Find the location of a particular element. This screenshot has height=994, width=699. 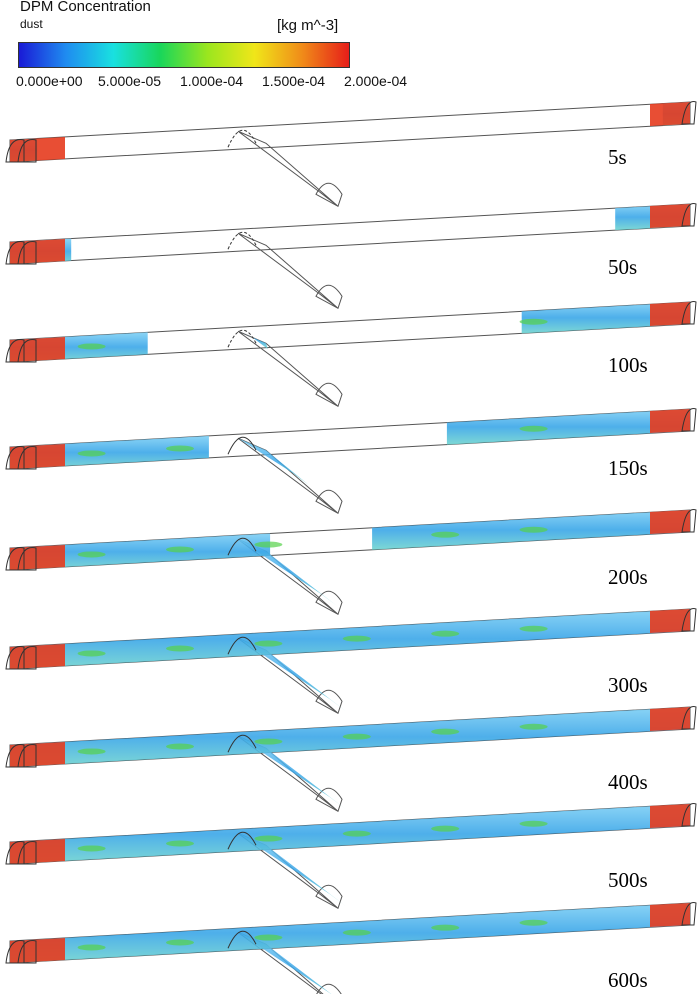

time-label-150s: 150s is located at coordinates (628, 468).